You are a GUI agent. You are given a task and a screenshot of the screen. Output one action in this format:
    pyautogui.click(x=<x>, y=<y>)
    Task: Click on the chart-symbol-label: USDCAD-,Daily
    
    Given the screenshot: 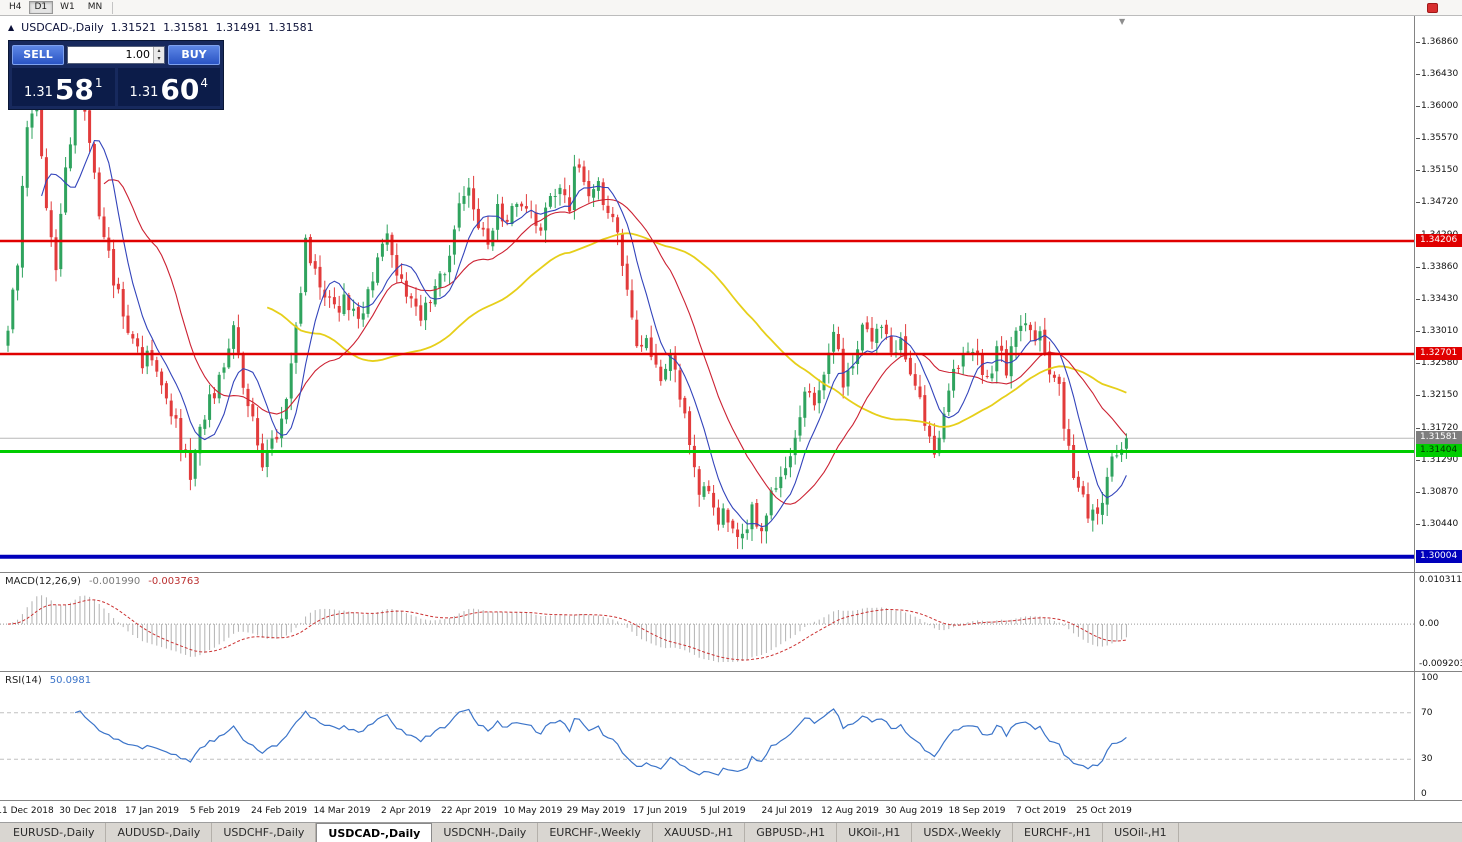 What is the action you would take?
    pyautogui.click(x=62, y=27)
    